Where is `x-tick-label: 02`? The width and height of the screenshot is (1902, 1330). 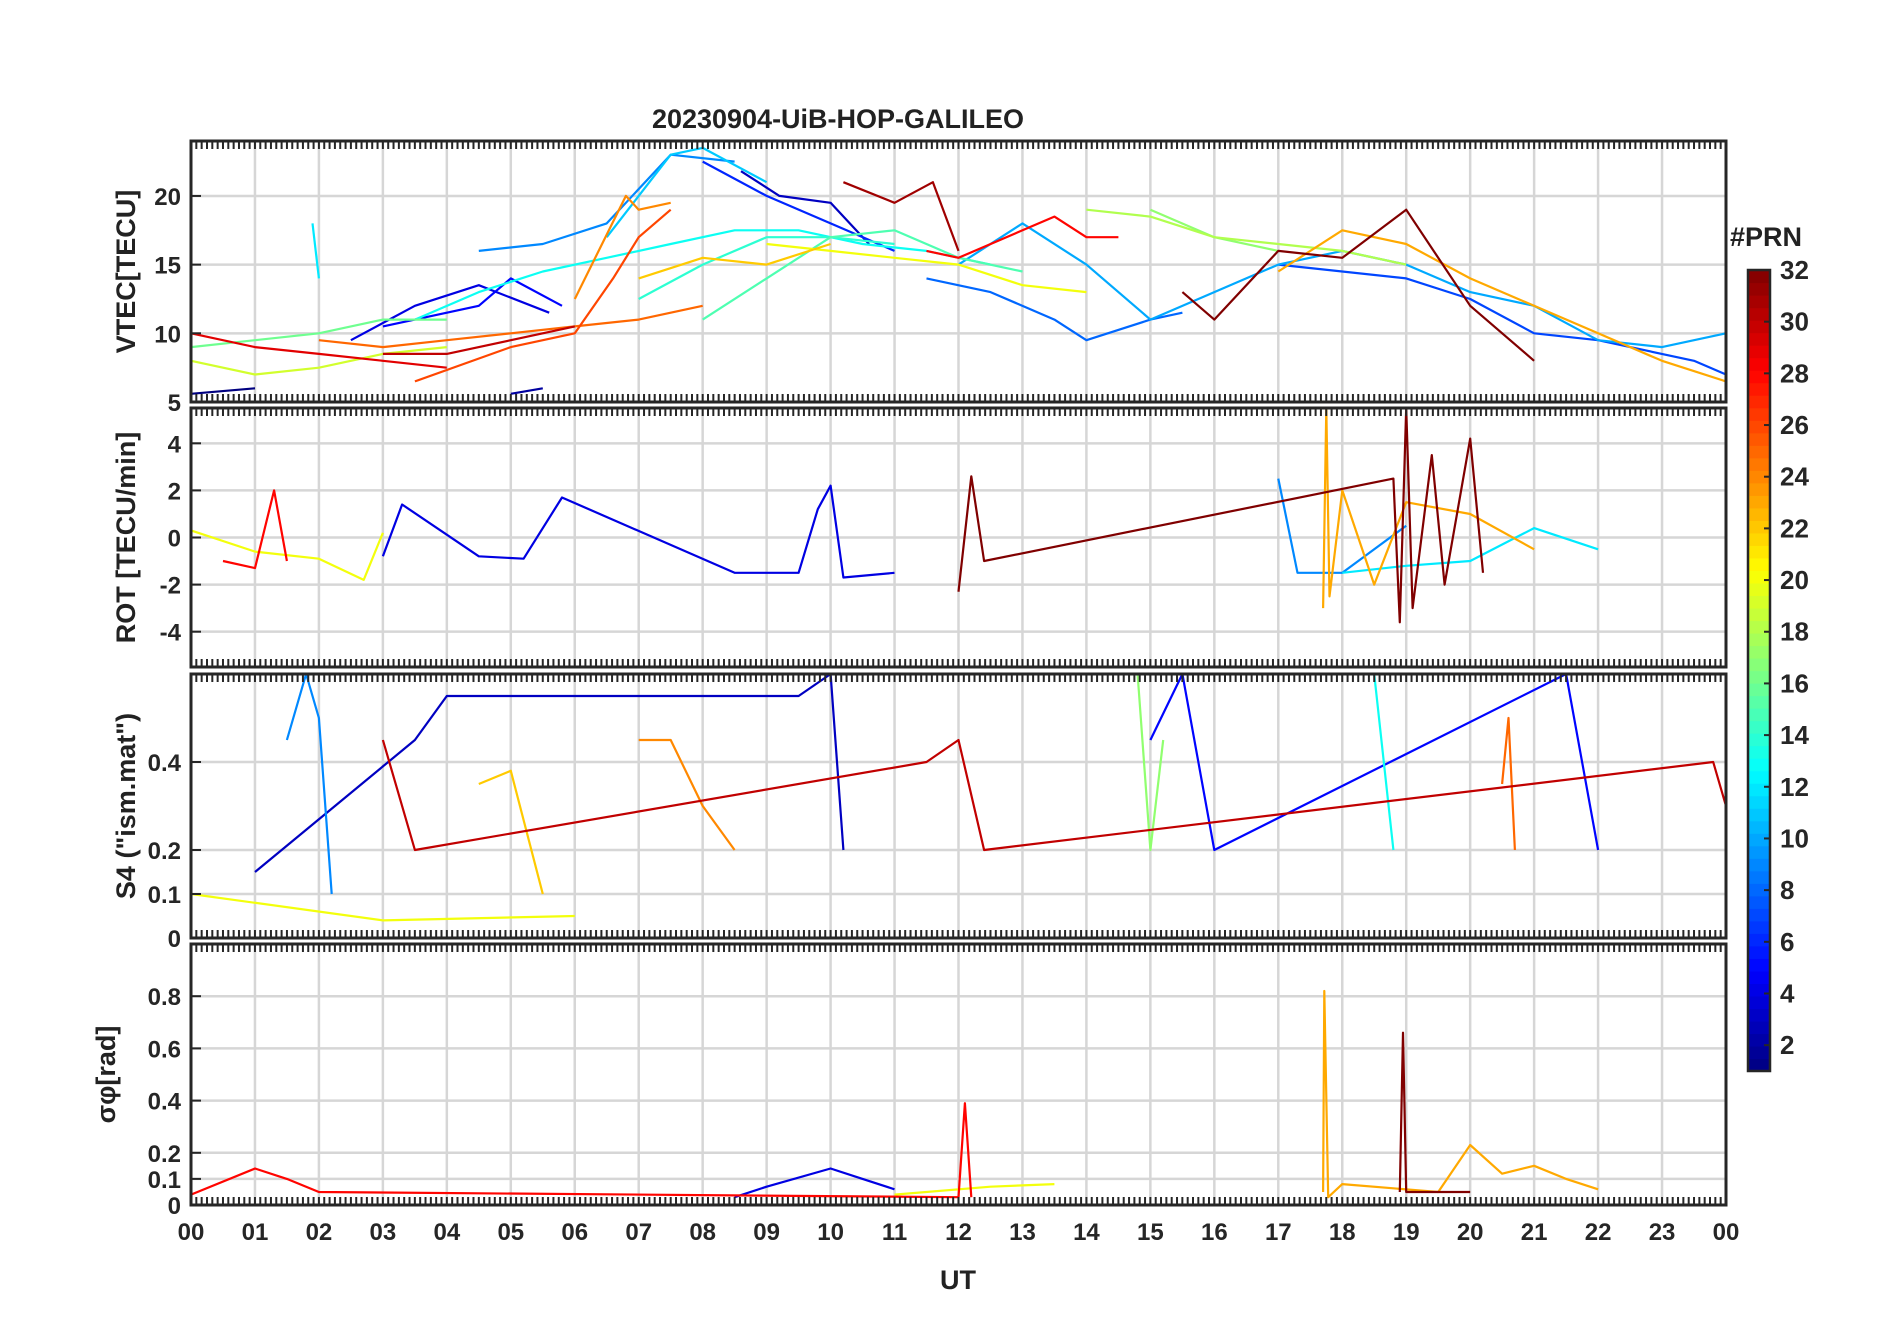
x-tick-label: 02 is located at coordinates (319, 1232).